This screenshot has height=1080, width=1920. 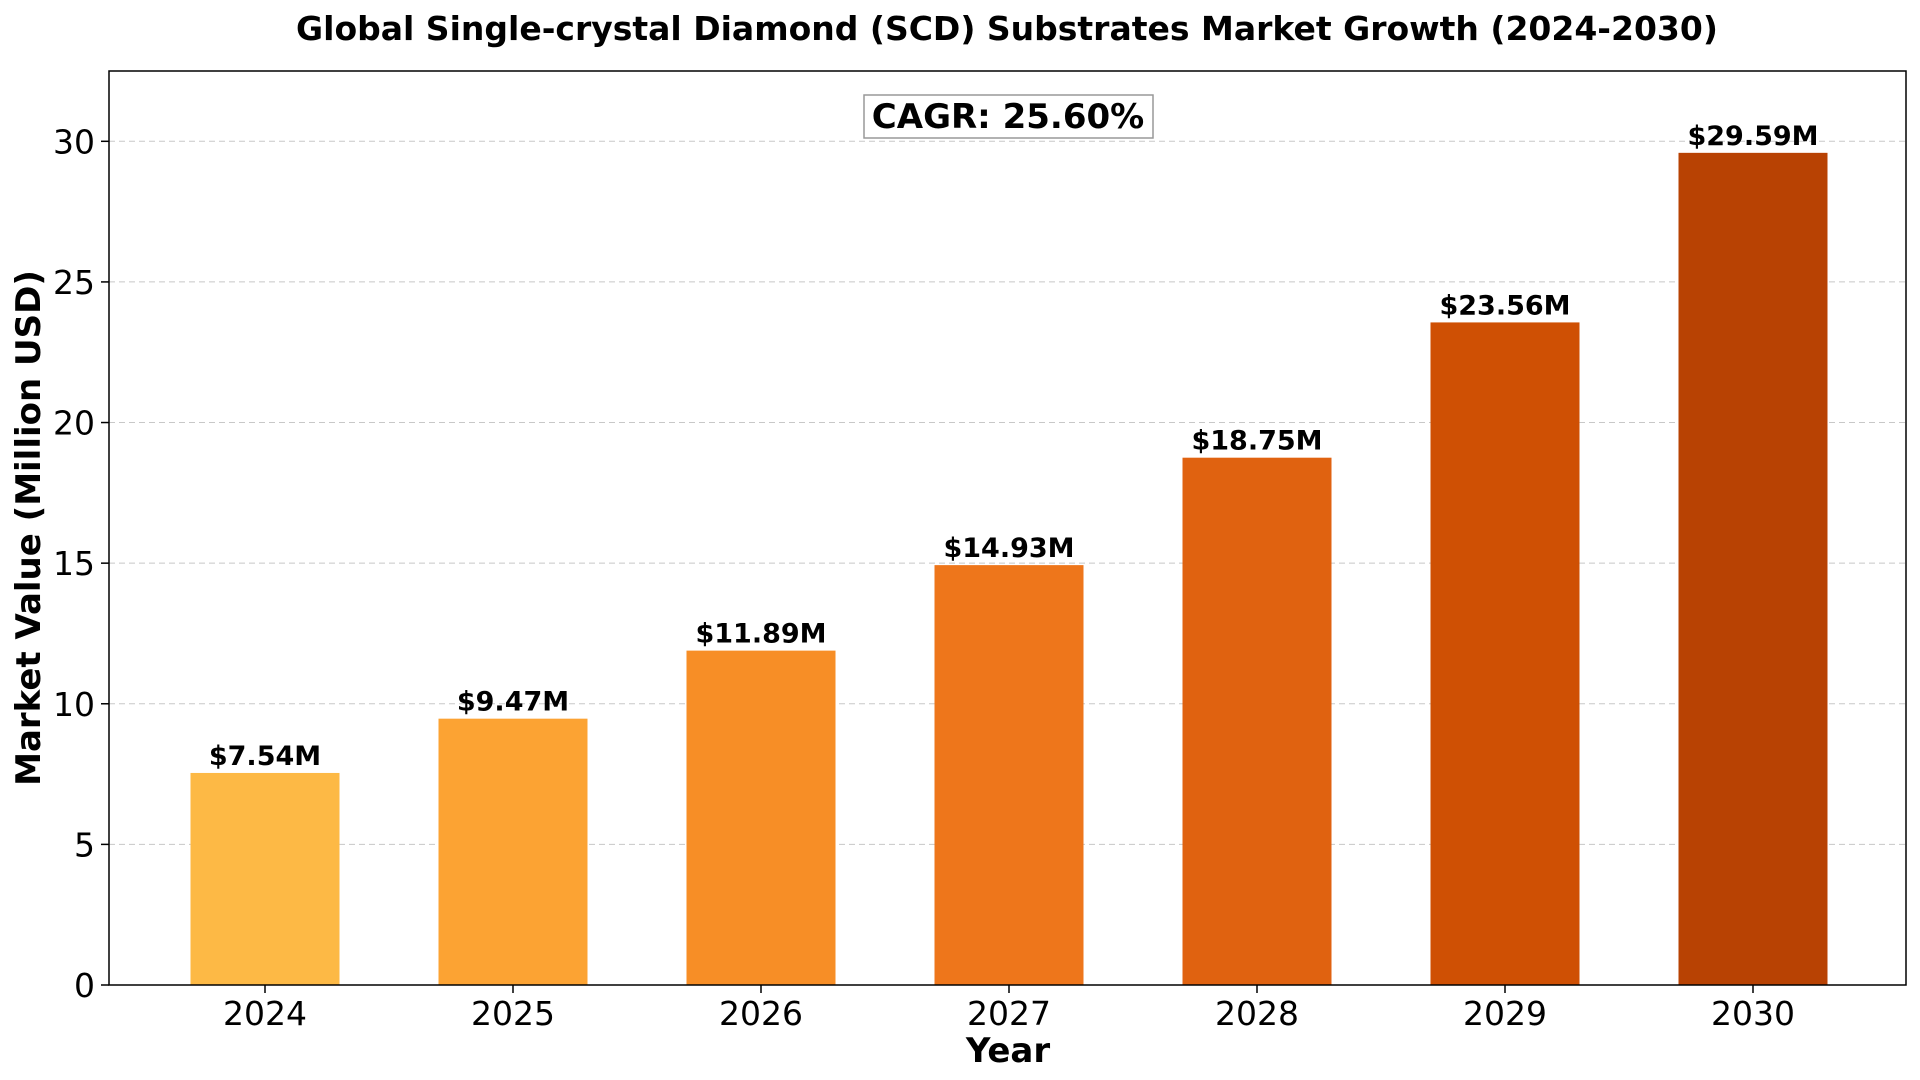 I want to click on x-tick-label-2028: 2028, so click(x=1257, y=1013).